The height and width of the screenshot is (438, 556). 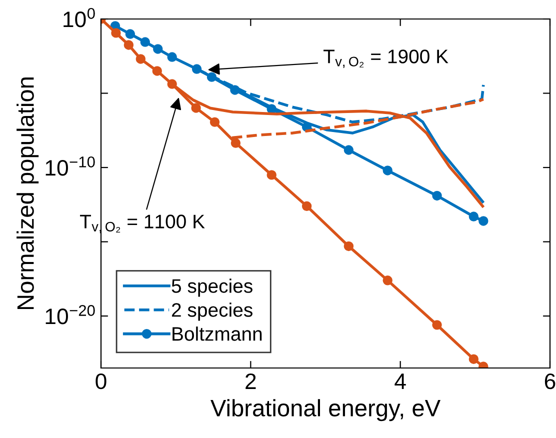 What do you see at coordinates (70, 314) in the screenshot?
I see `y-tick-label: 10$^{−20}$` at bounding box center [70, 314].